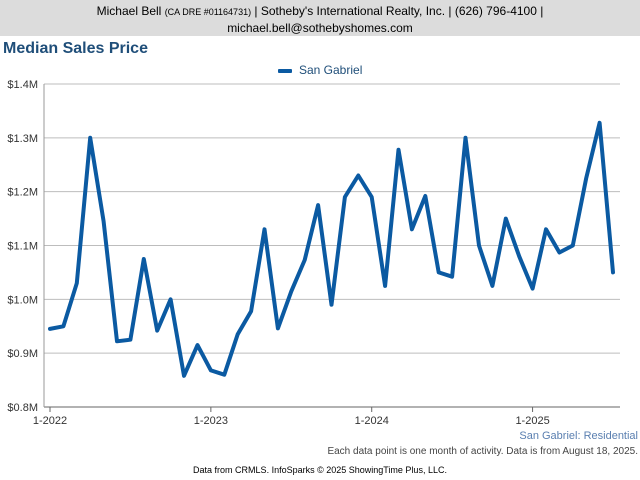  I want to click on y-axis-ticks: $0.8M $0.9M $1.0M $1.1M $1.2M $1.3M $1.4M, so click(22, 246).